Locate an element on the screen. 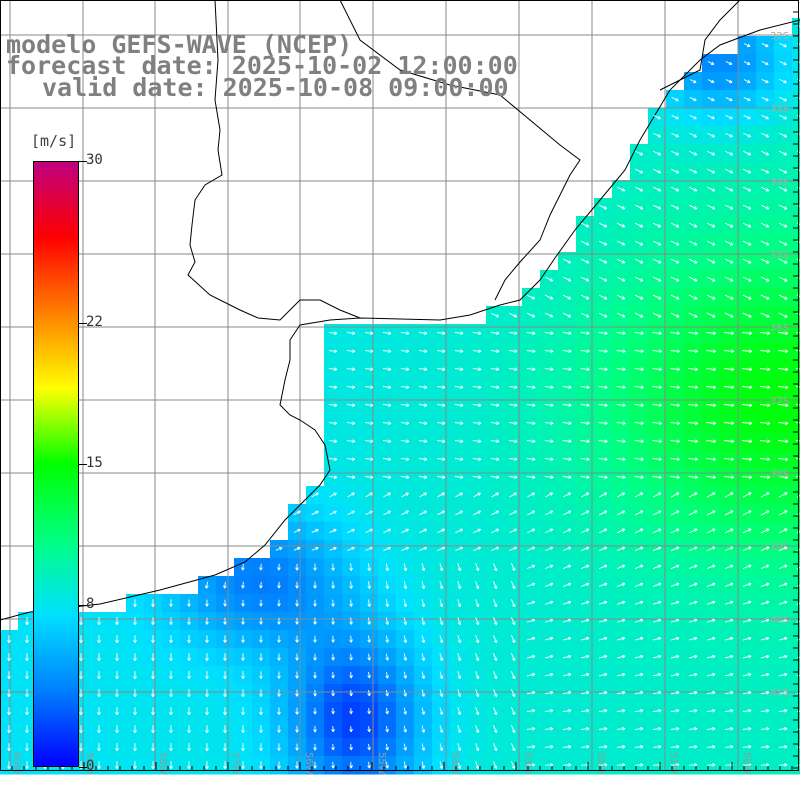 The height and width of the screenshot is (800, 800). latitude-label: 35S is located at coordinates (779, 255).